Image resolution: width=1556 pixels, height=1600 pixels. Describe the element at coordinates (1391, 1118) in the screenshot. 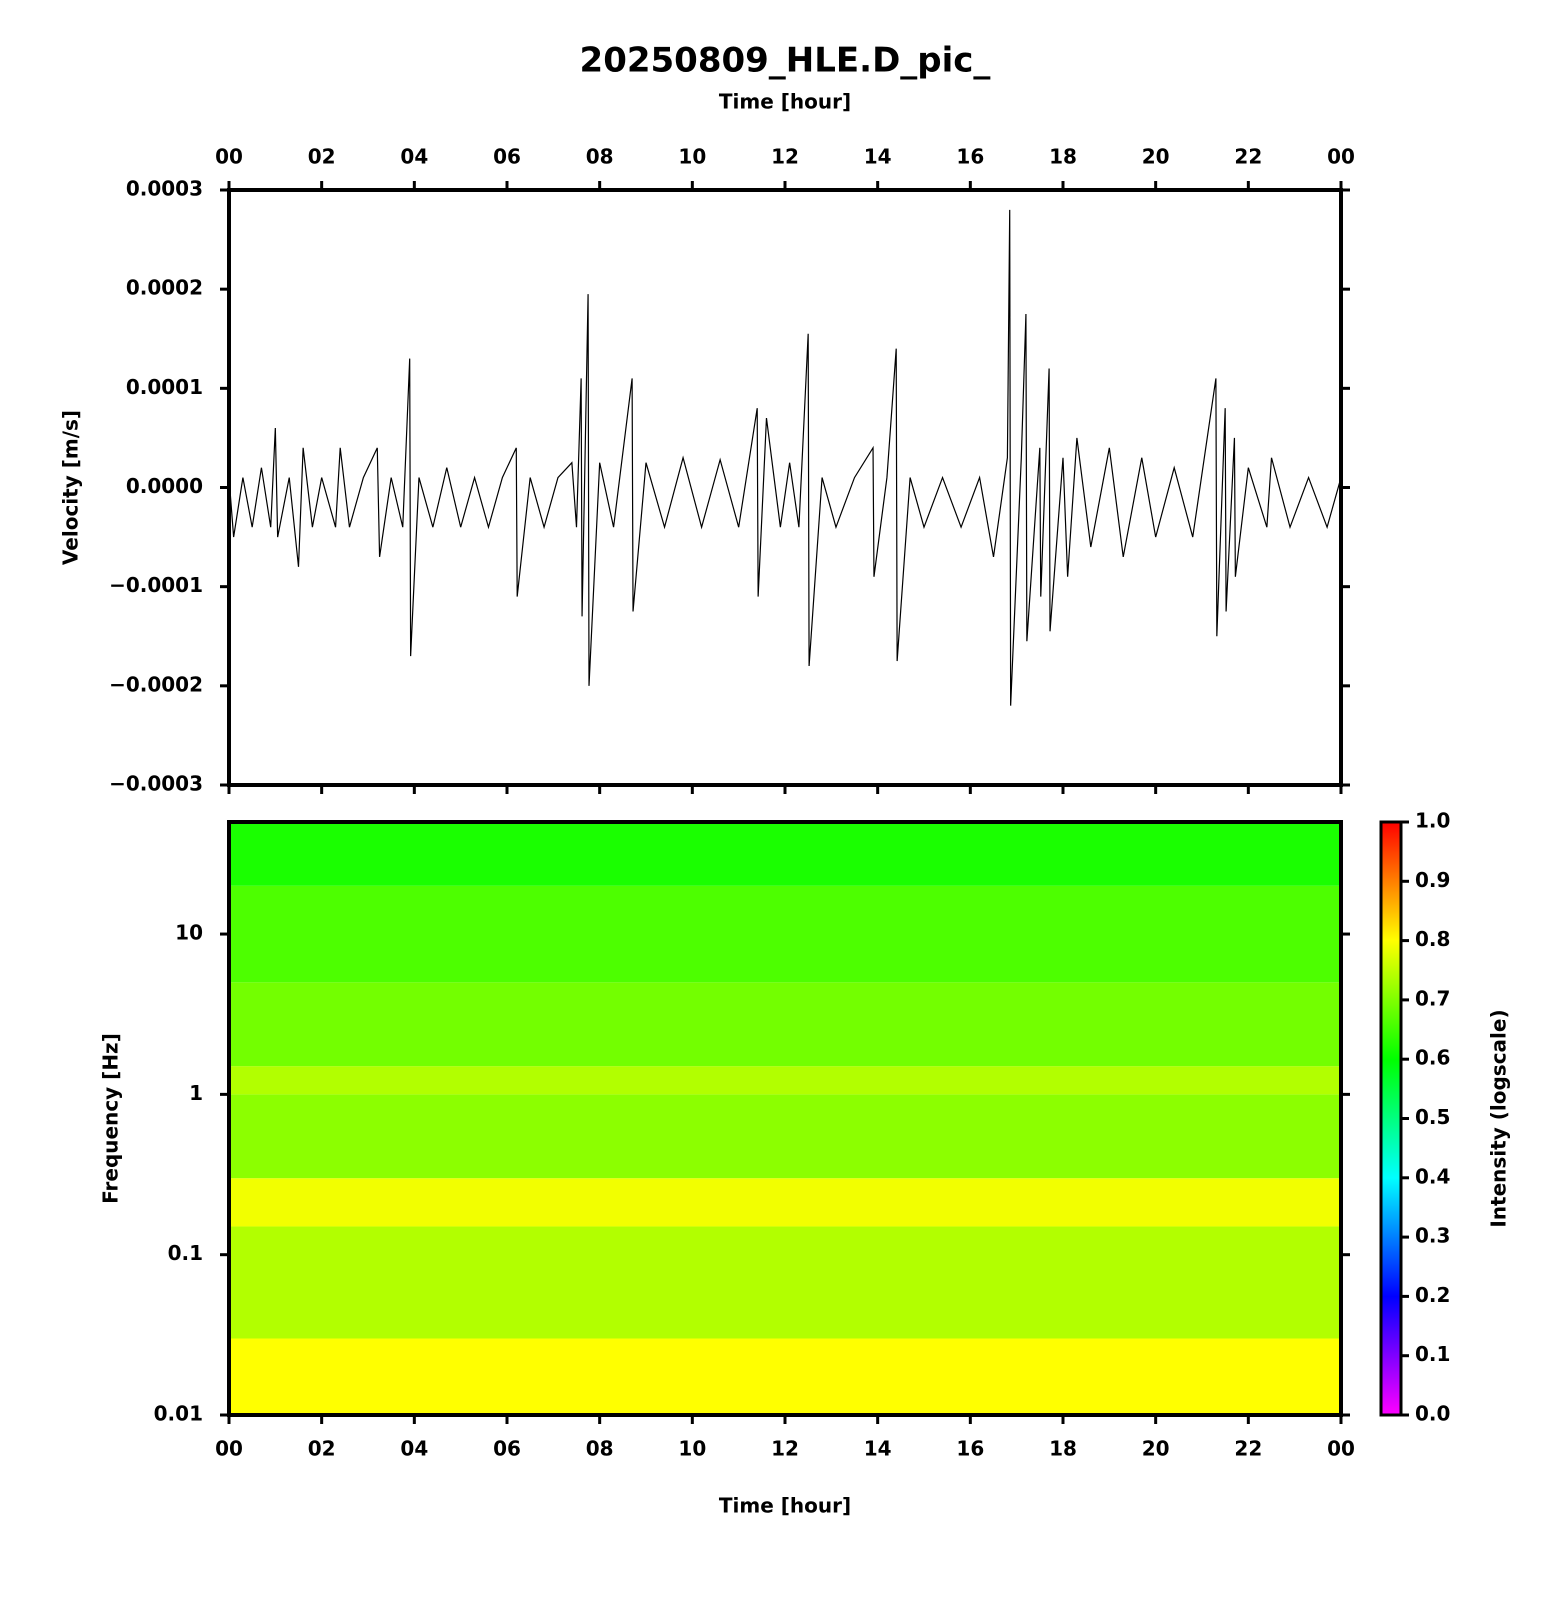

I see `colorbar` at that location.